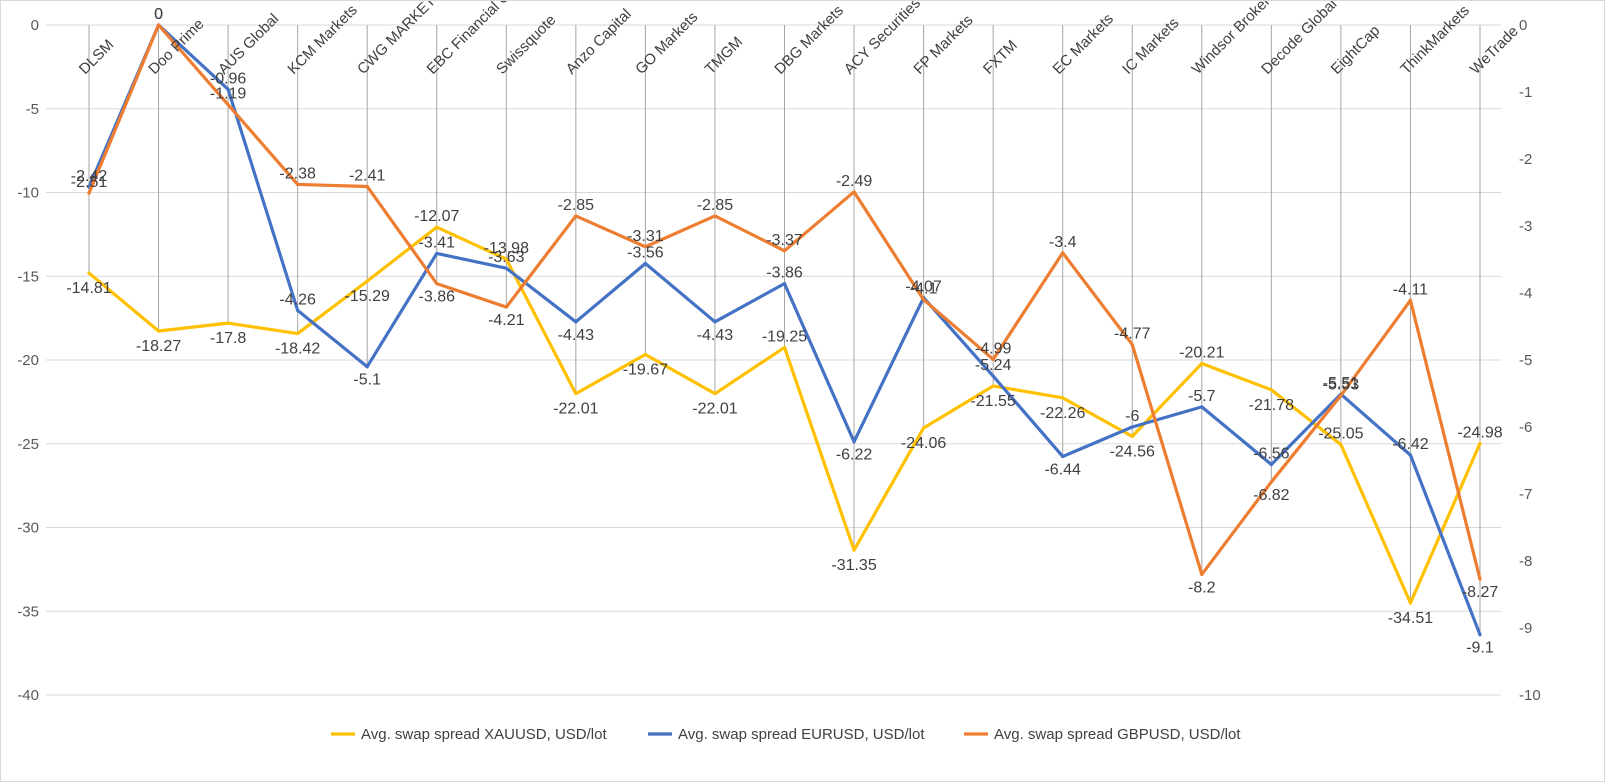 Image resolution: width=1605 pixels, height=783 pixels. Describe the element at coordinates (1341, 385) in the screenshot. I see `data-label: -5.53` at that location.